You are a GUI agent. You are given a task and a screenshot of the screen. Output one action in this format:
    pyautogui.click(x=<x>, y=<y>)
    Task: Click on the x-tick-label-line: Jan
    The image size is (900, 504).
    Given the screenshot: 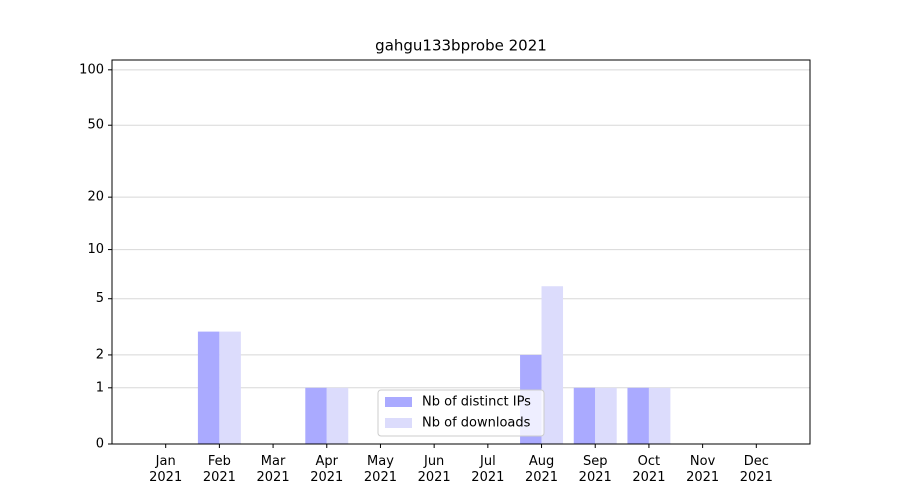 What is the action you would take?
    pyautogui.click(x=165, y=461)
    